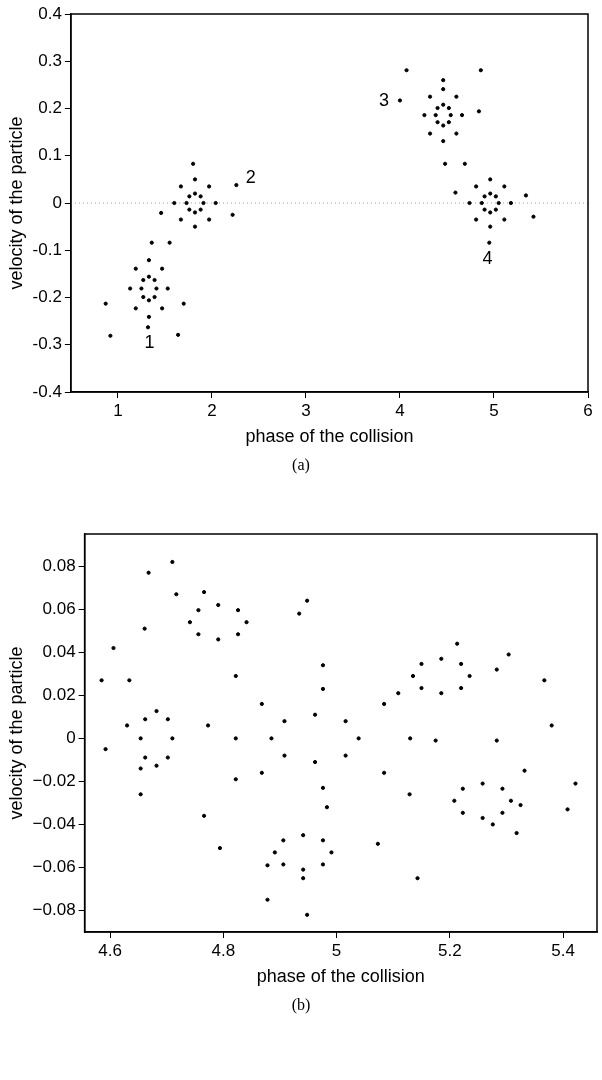 Image resolution: width=602 pixels, height=1080 pixels. I want to click on x-tick-label: 5.2, so click(449, 950).